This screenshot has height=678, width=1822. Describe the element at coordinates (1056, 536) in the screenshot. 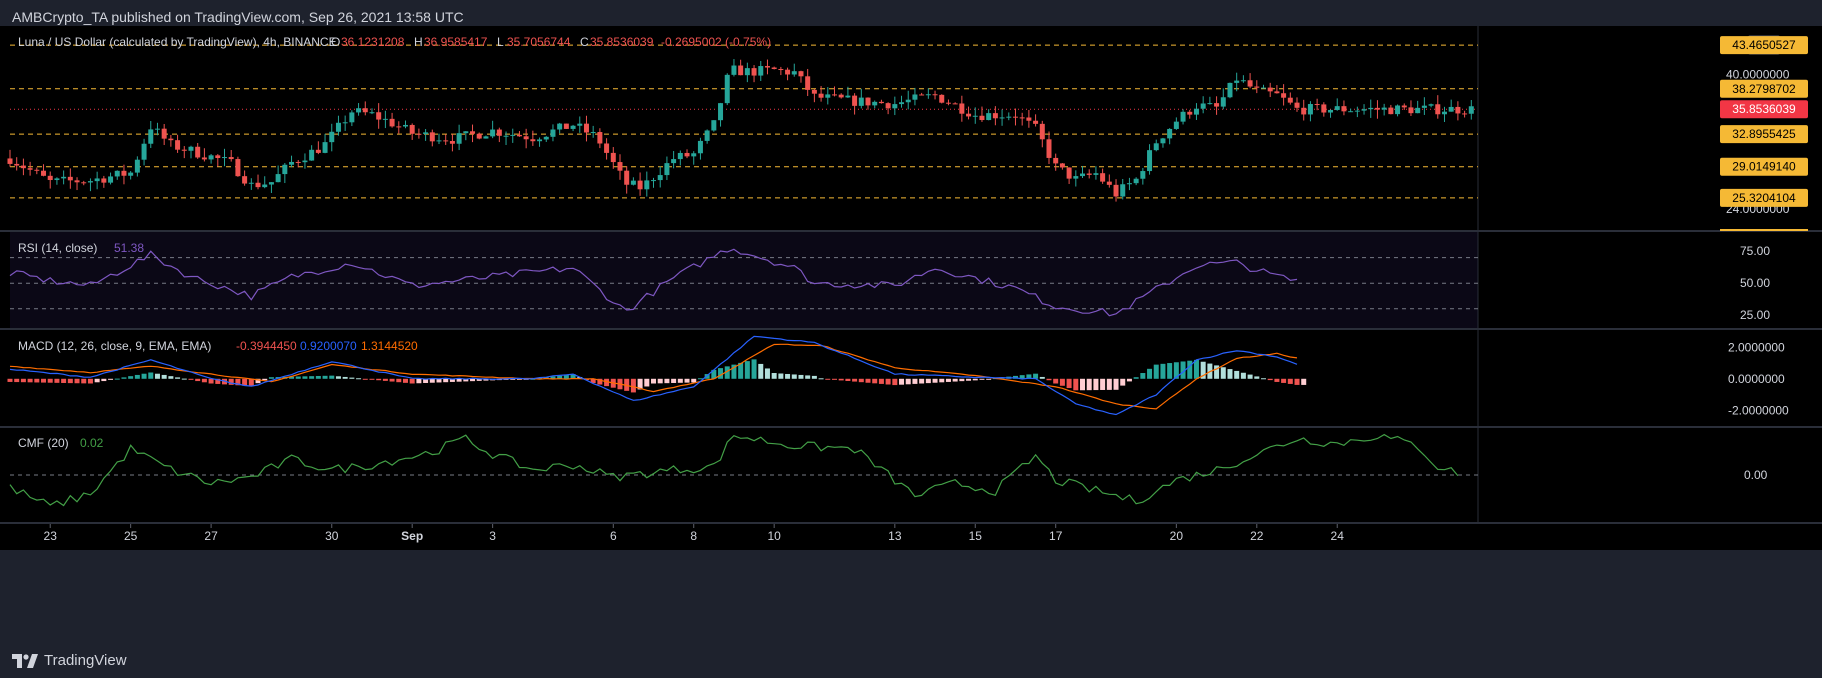

I see `time-tick-label: 17` at that location.